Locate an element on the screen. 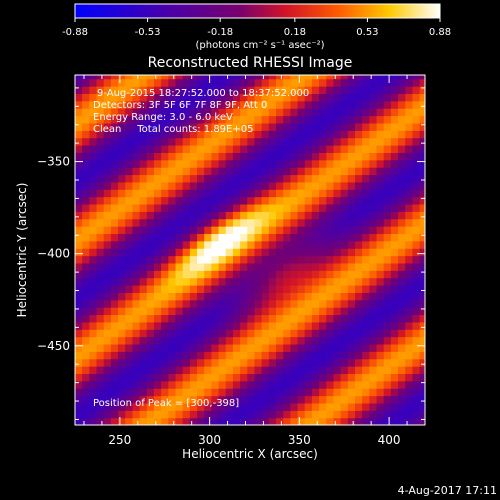 Image resolution: width=500 pixels, height=500 pixels. x-axis-label: Heliocentric X (arcsec) is located at coordinates (250, 454).